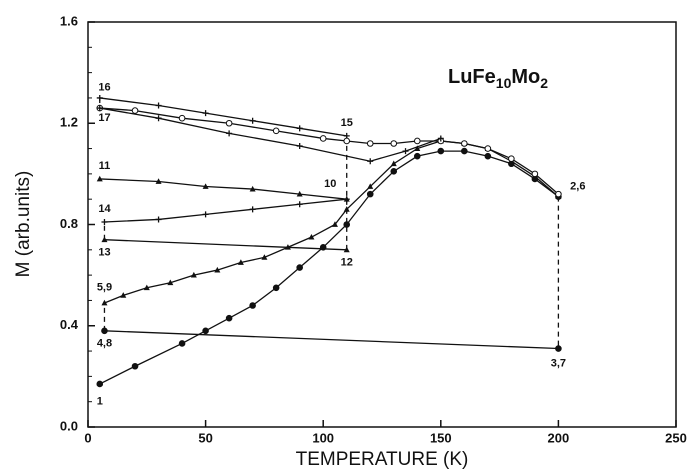 The image size is (688, 473). What do you see at coordinates (69, 425) in the screenshot?
I see `y-tick-label: 0.0` at bounding box center [69, 425].